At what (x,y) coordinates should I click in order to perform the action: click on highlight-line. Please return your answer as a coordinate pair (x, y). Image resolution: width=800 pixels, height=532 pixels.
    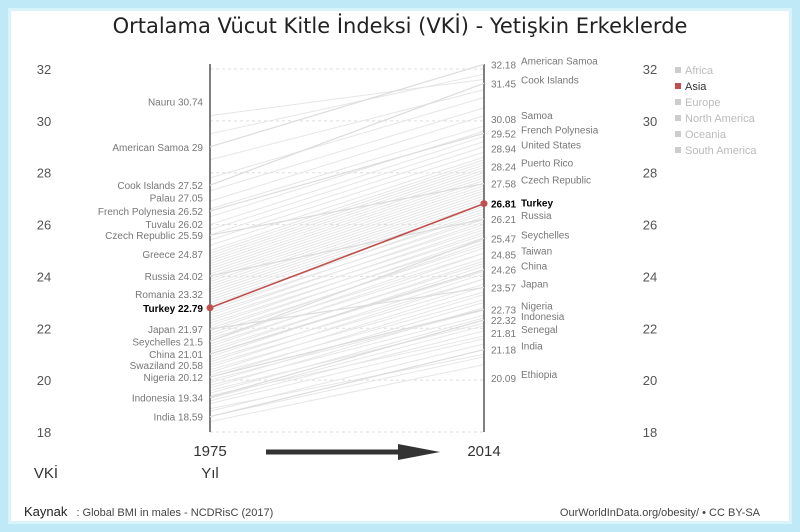
    Looking at the image, I should click on (347, 255).